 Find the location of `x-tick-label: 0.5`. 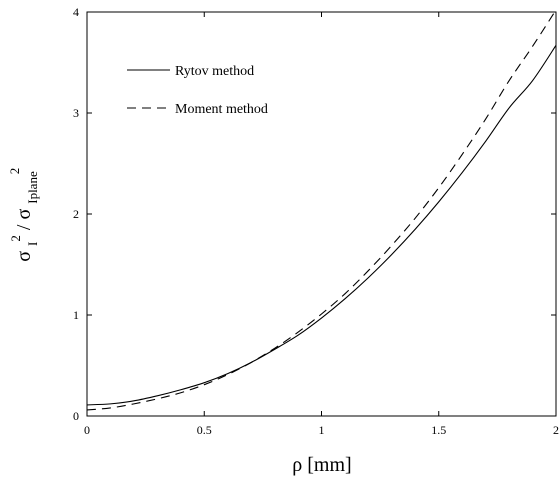

x-tick-label: 0.5 is located at coordinates (204, 430).